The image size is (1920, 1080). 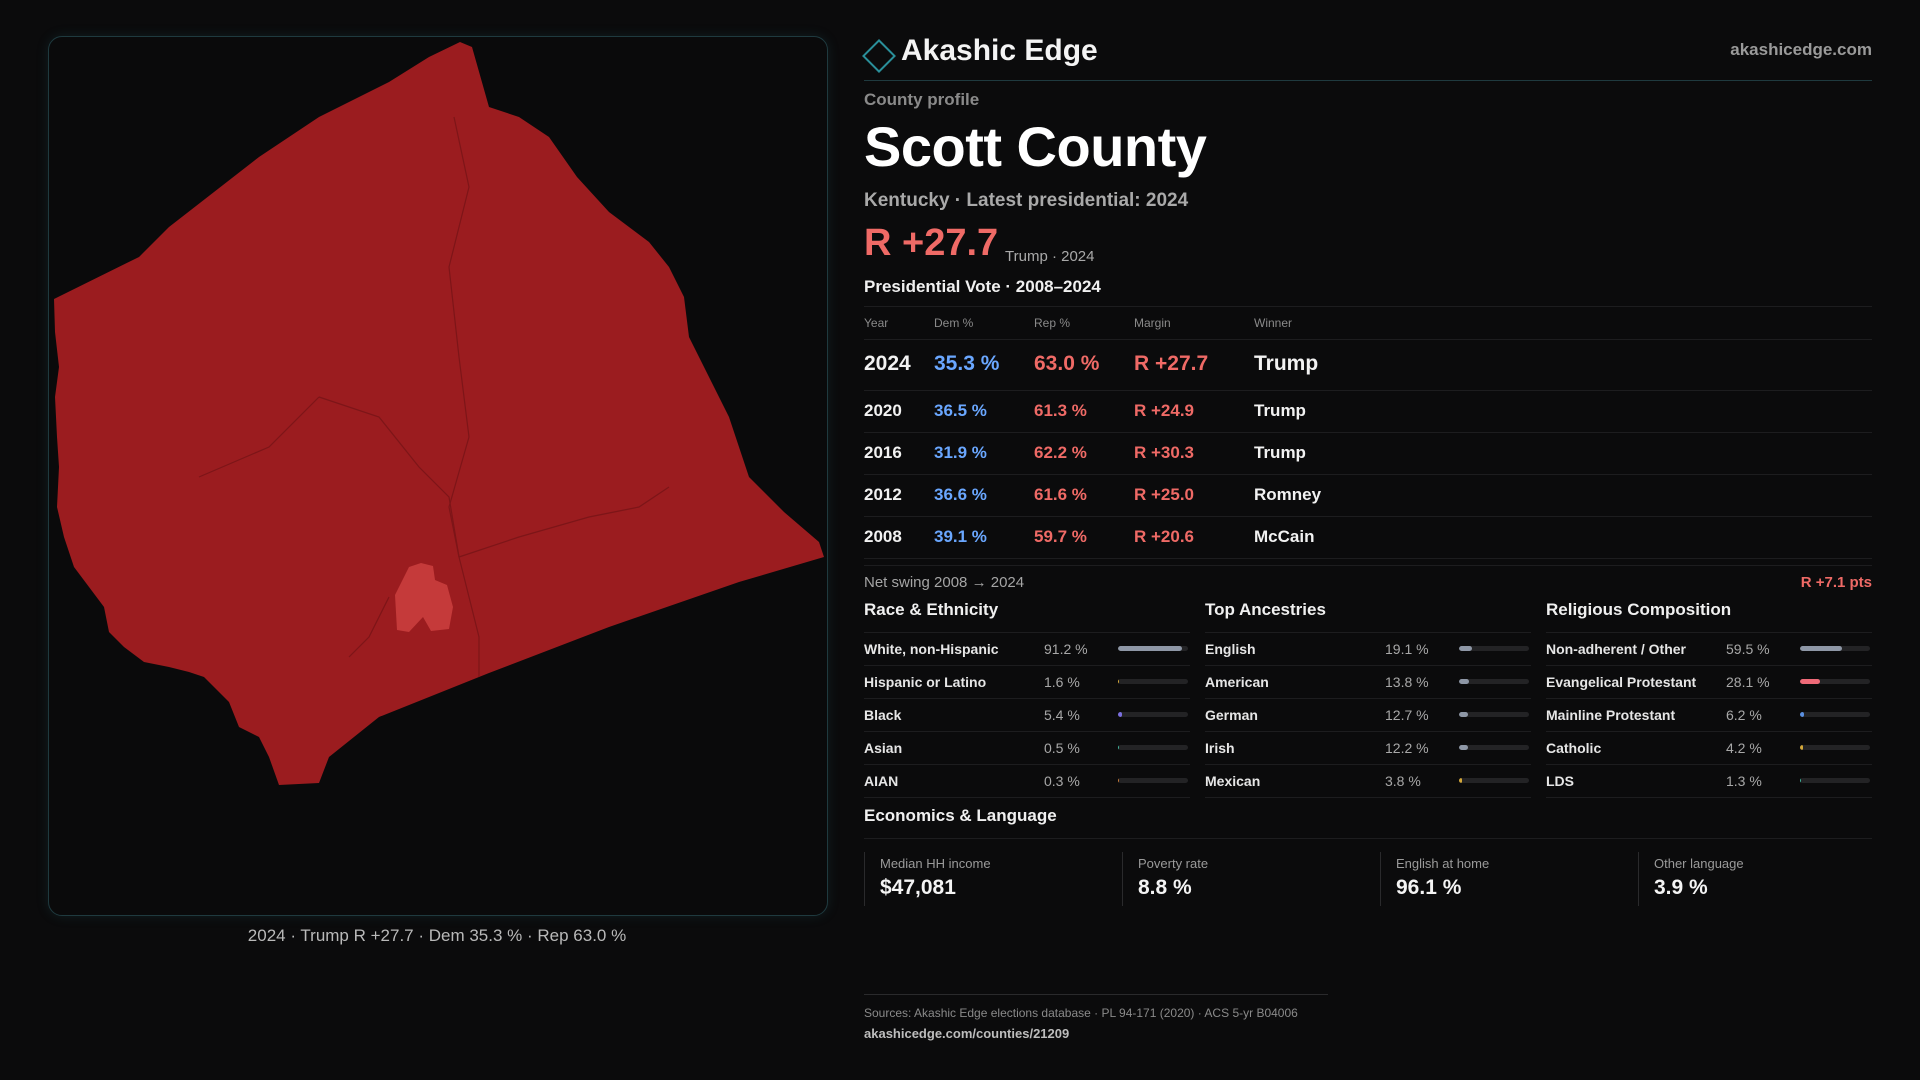 What do you see at coordinates (876, 323) in the screenshot?
I see `header-year: Year` at bounding box center [876, 323].